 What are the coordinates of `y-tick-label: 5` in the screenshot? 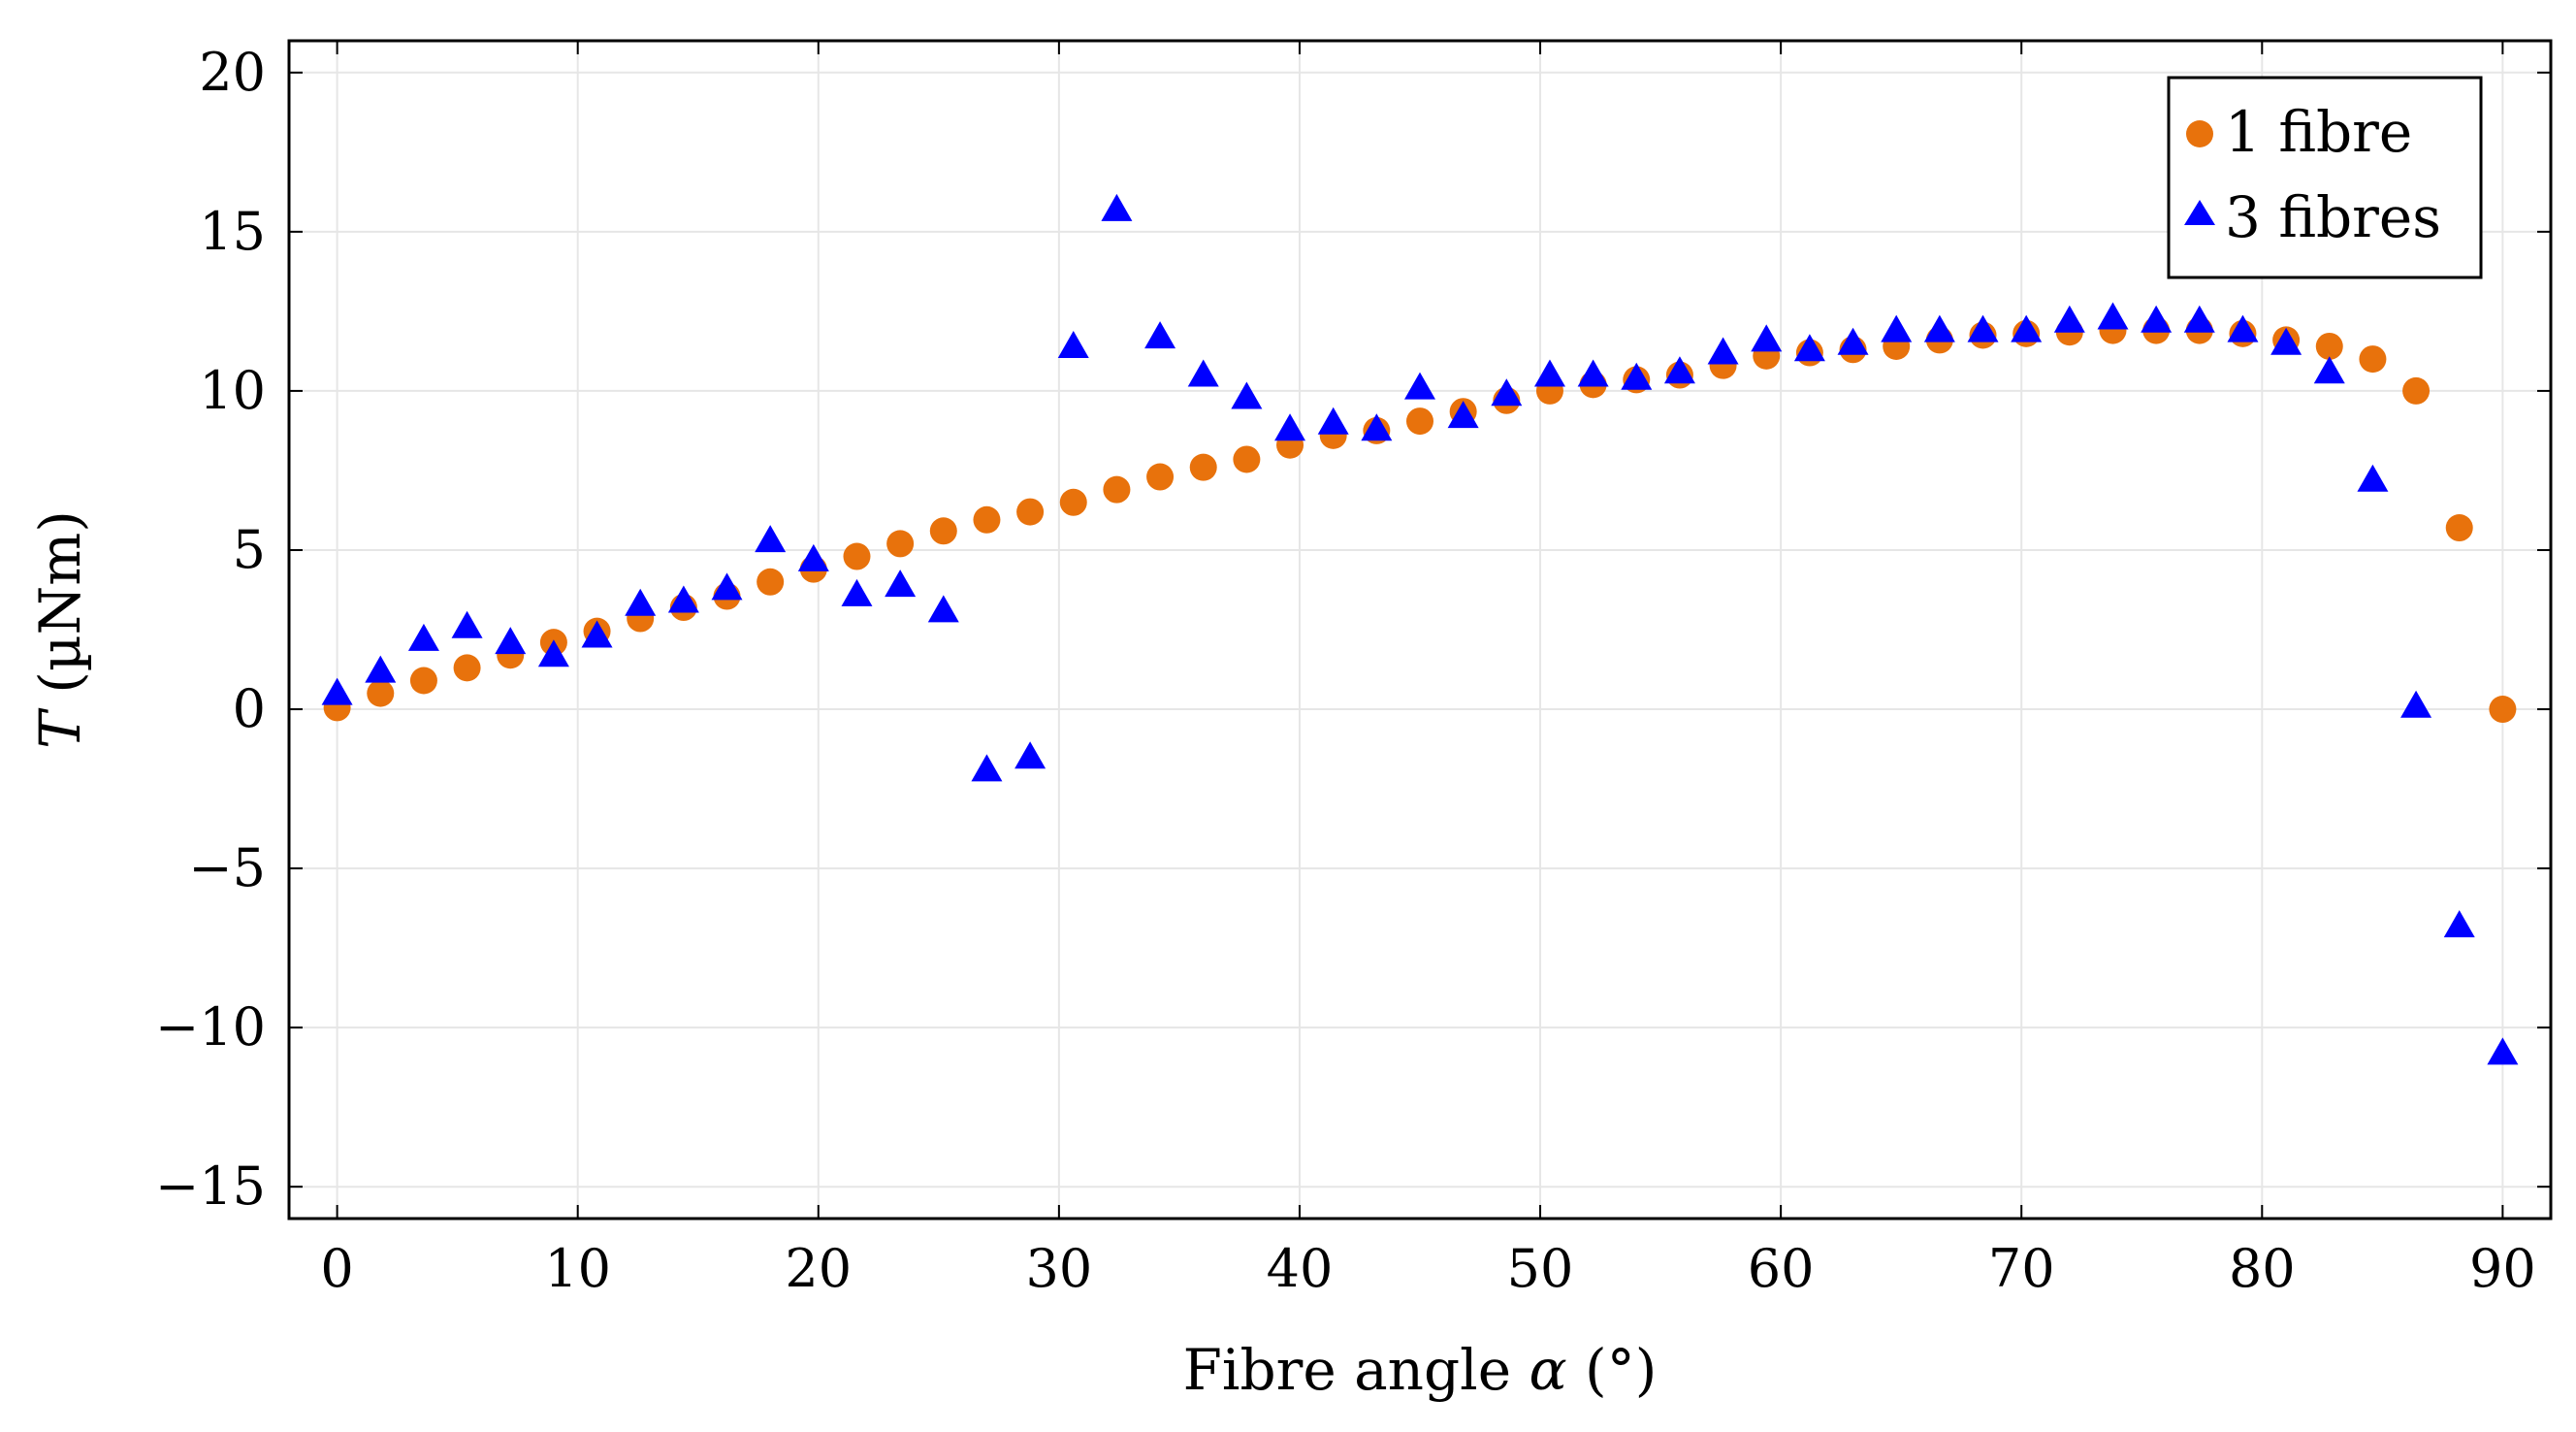 It's located at (249, 549).